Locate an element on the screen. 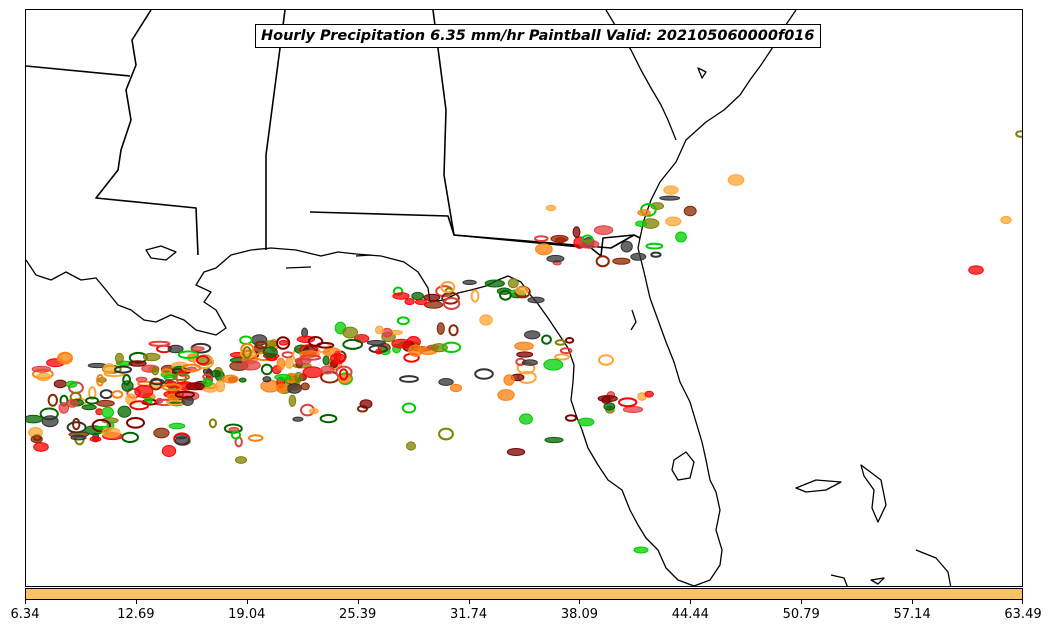 Image resolution: width=1053 pixels, height=633 pixels. colorbar-tick-label: 19.04 is located at coordinates (247, 614).